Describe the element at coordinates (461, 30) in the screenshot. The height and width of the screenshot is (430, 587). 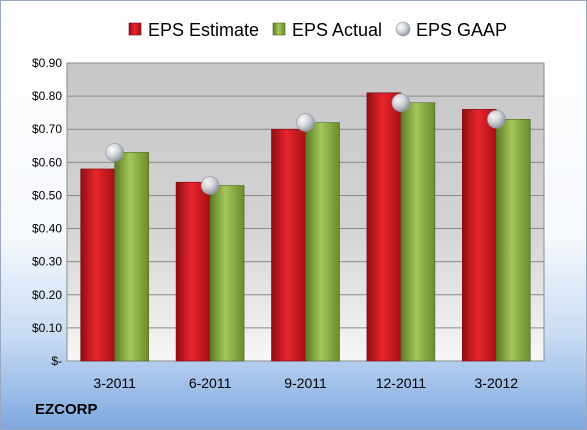
I see `legend-label: EPS GAAP` at that location.